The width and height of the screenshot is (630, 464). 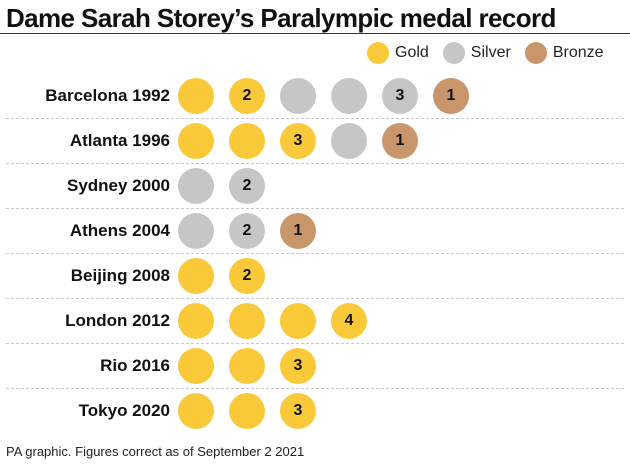 What do you see at coordinates (119, 140) in the screenshot?
I see `games-label: Atlanta 1996` at bounding box center [119, 140].